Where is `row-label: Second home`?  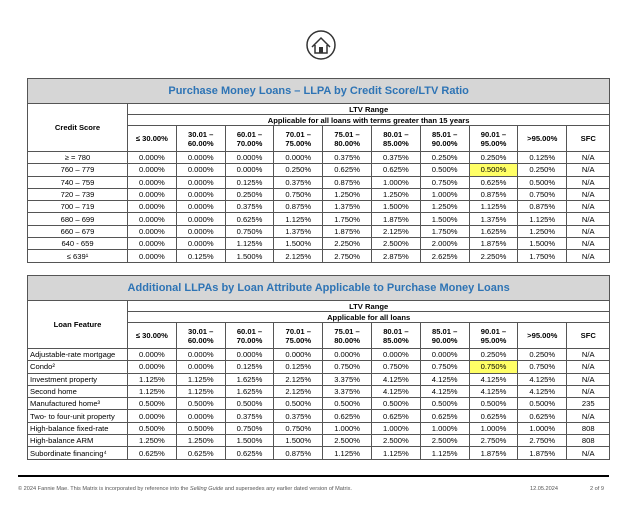 row-label: Second home is located at coordinates (77, 391).